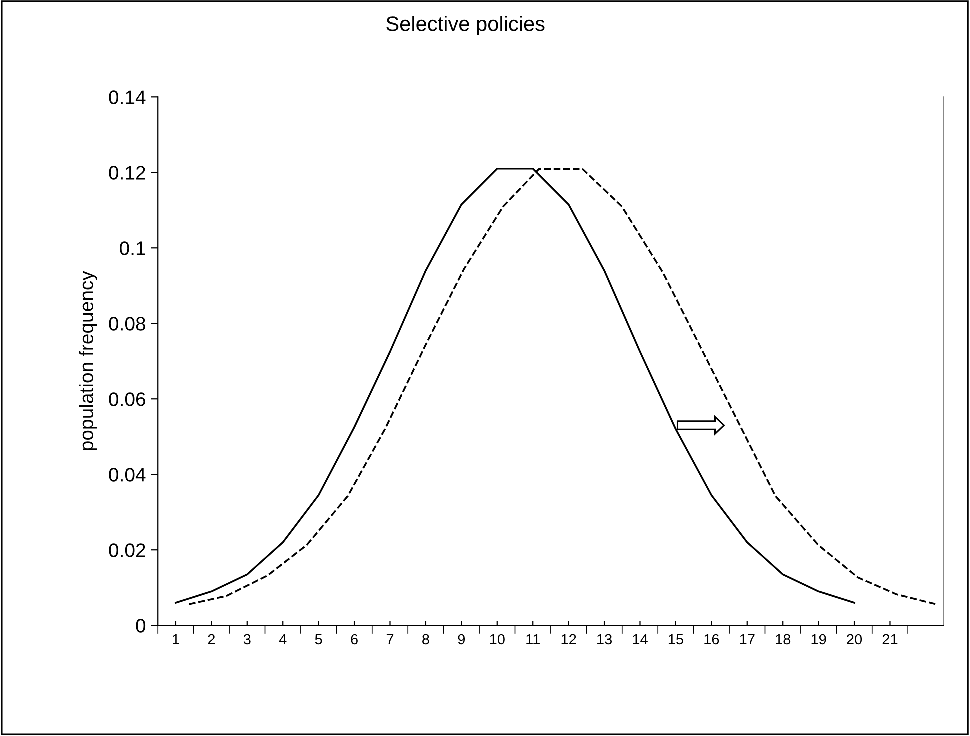  I want to click on x-tick-label: 20, so click(854, 639).